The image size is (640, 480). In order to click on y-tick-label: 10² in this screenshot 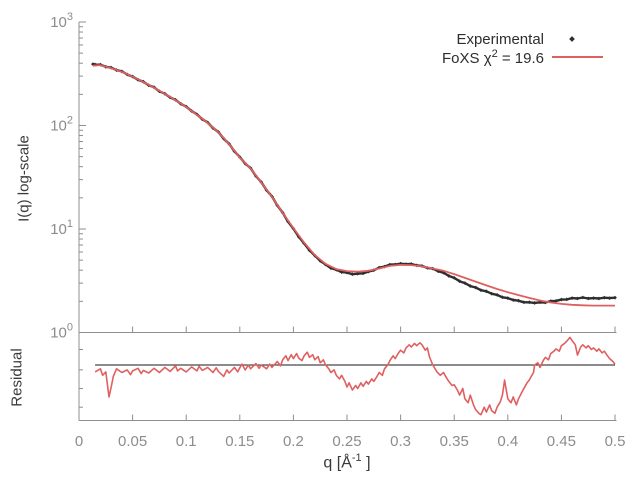, I will do `click(61, 125)`.